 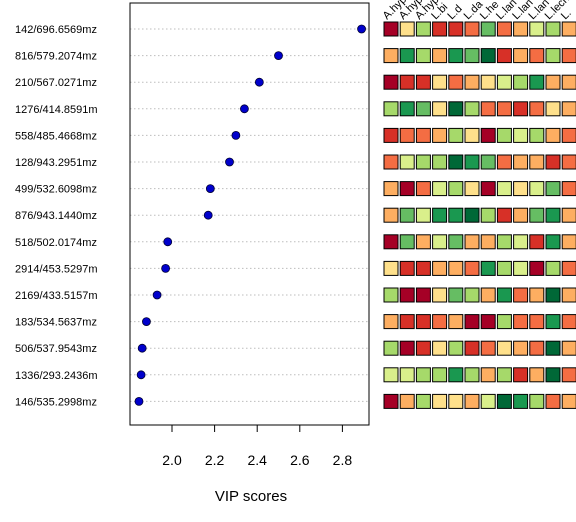 I want to click on feature-label: 1336/293.2436m, so click(x=56, y=376).